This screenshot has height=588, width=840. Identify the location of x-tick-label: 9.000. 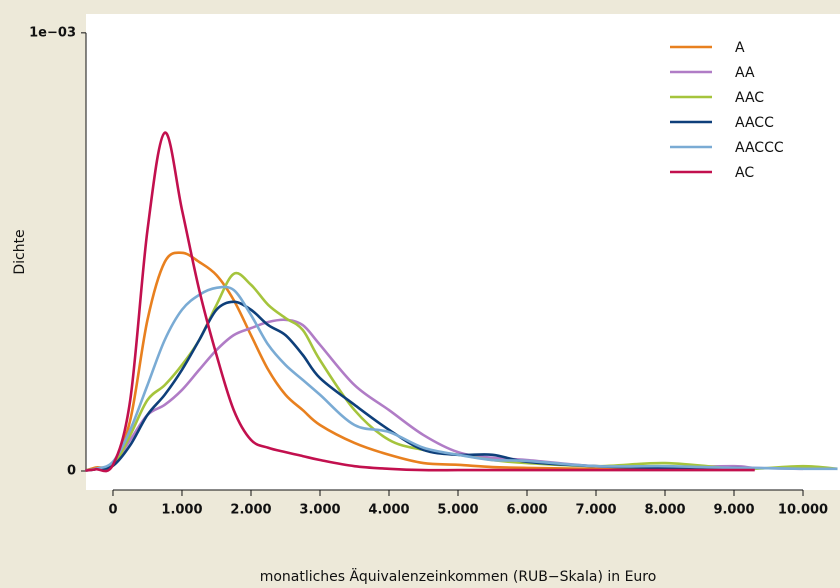
(733, 510).